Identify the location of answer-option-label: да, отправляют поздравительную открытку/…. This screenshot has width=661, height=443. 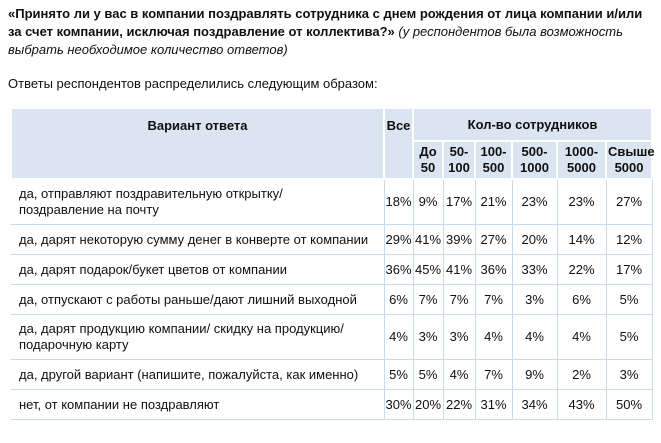
(198, 201).